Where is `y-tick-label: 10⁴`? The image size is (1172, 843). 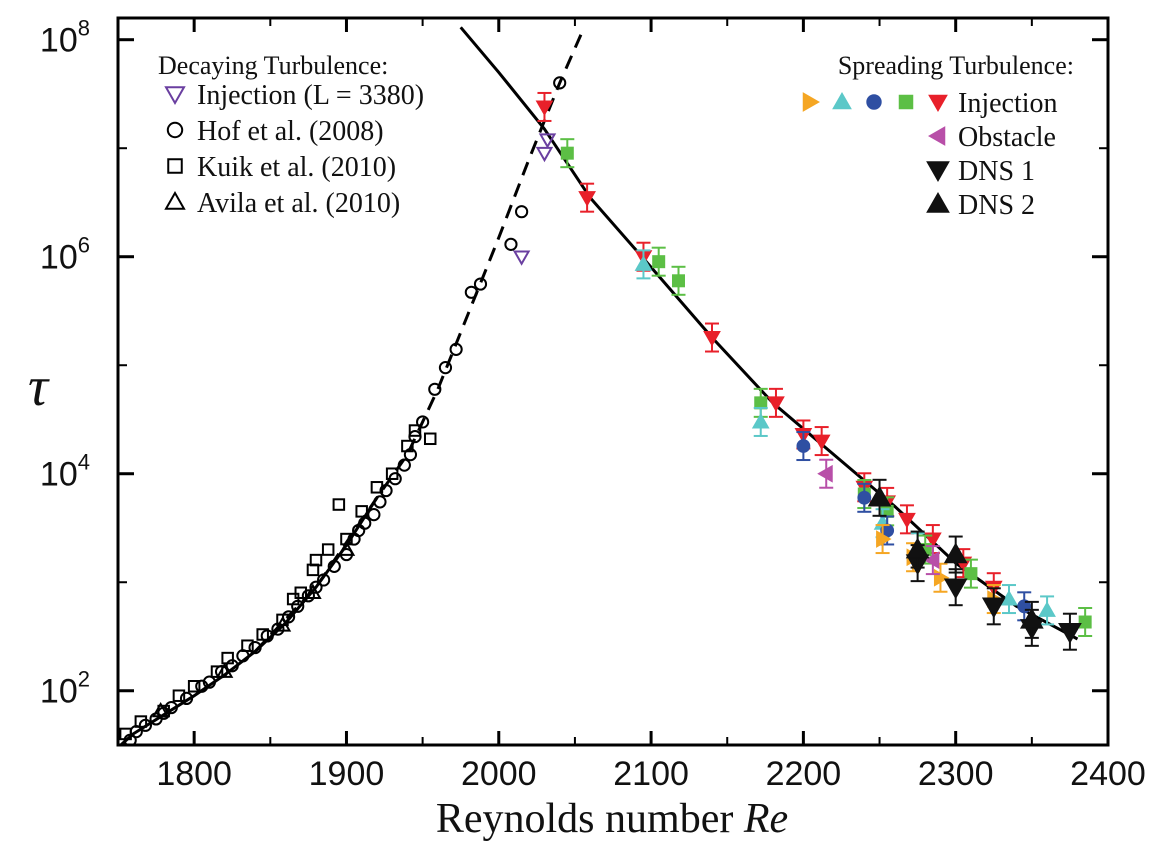 y-tick-label: 10⁴ is located at coordinates (65, 472).